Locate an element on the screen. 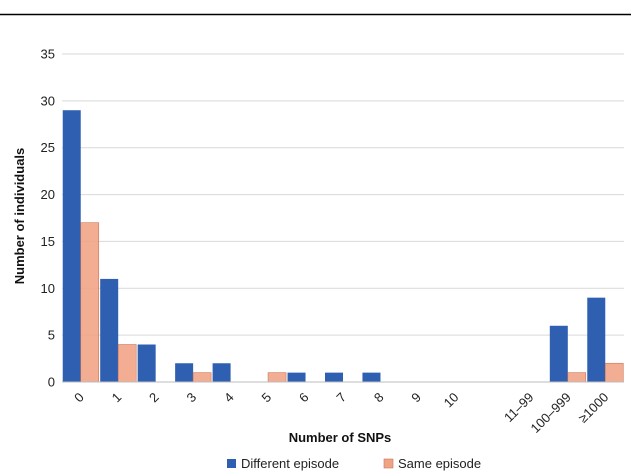  x-tick-label-9: 9 is located at coordinates (416, 398).